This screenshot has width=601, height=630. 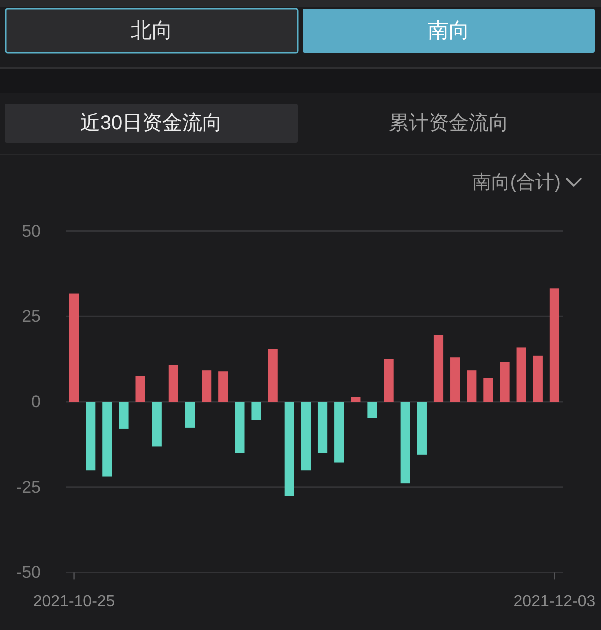 I want to click on x-tick-label: 2021-12-03, so click(x=555, y=602).